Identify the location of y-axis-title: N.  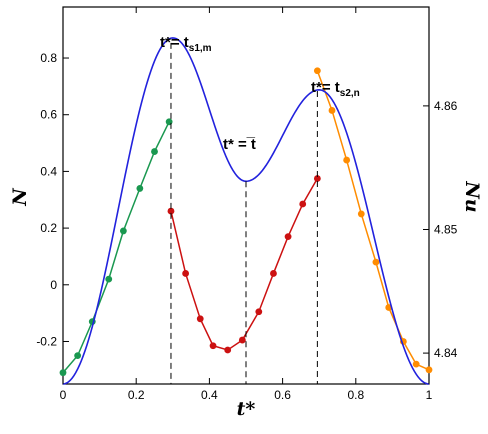
(20, 197).